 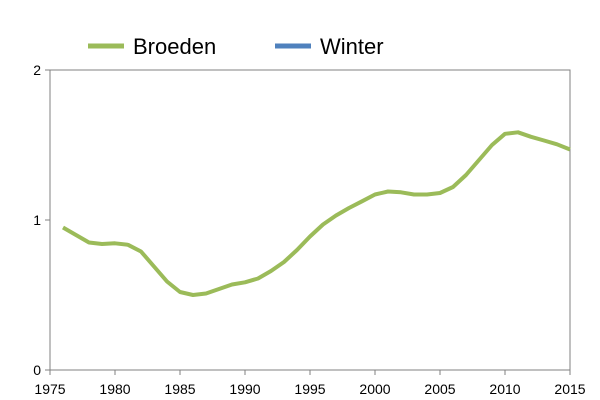 I want to click on y-axis: 0 1 2, so click(x=41, y=220).